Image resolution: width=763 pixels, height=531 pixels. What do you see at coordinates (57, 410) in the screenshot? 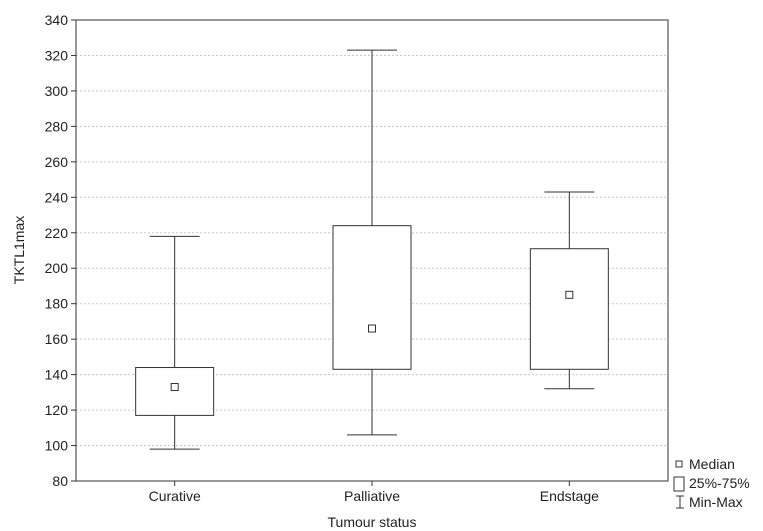
I see `y-tick-label: 120` at bounding box center [57, 410].